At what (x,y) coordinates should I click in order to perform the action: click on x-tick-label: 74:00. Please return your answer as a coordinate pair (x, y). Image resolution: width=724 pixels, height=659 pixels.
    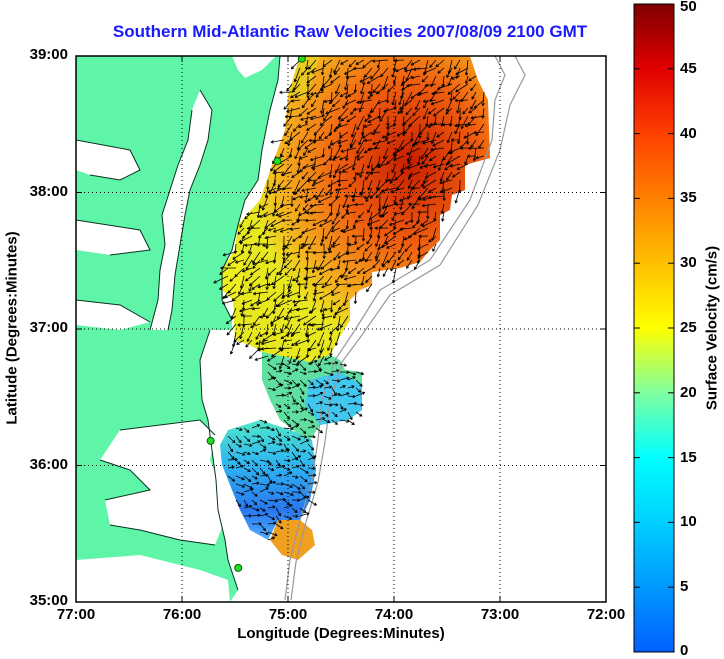
    Looking at the image, I should click on (394, 614).